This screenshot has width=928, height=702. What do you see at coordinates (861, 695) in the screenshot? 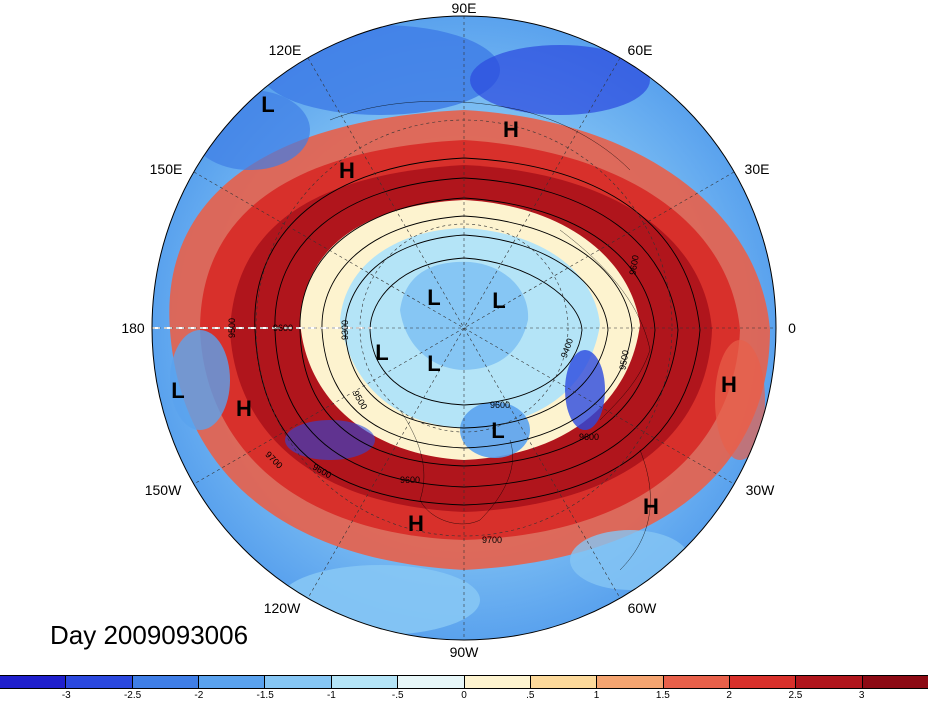
I see `colorbar-tick-label: 3` at bounding box center [861, 695].